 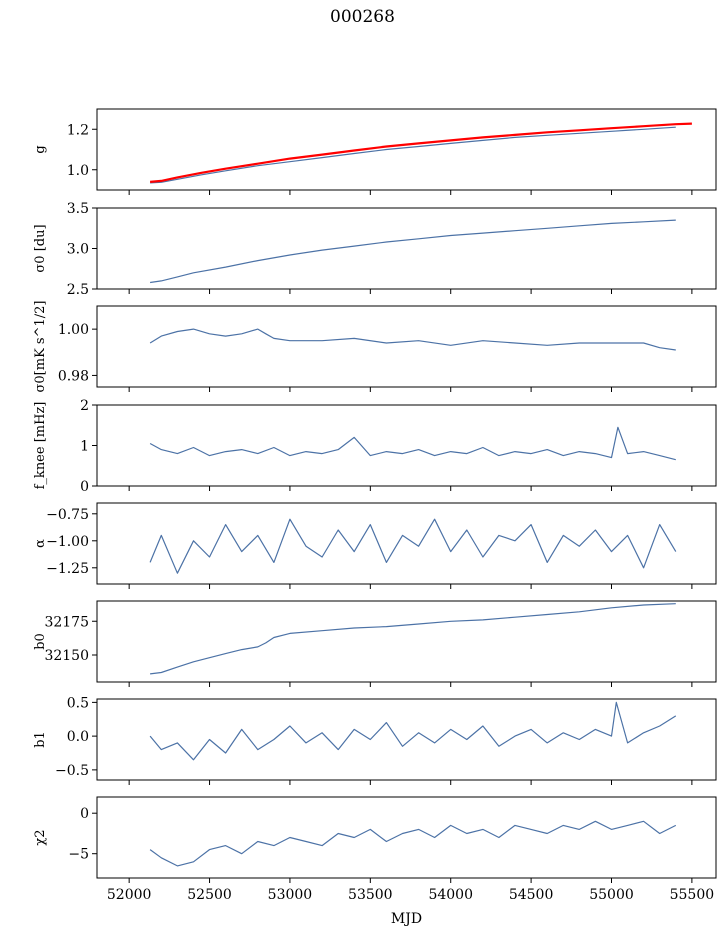 I want to click on y-axis-label: b0, so click(x=40, y=641).